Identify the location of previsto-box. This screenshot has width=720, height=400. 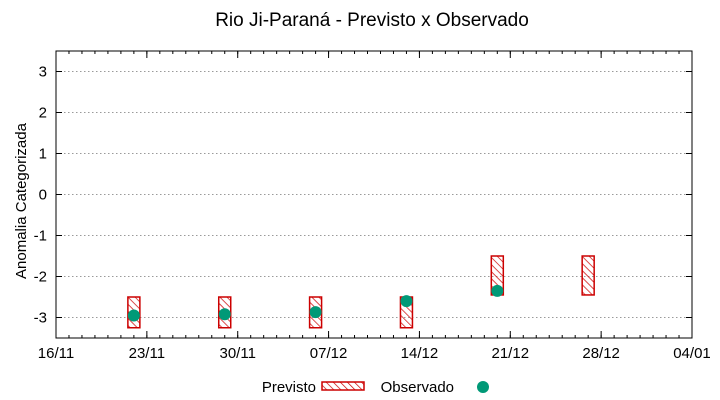
(588, 275).